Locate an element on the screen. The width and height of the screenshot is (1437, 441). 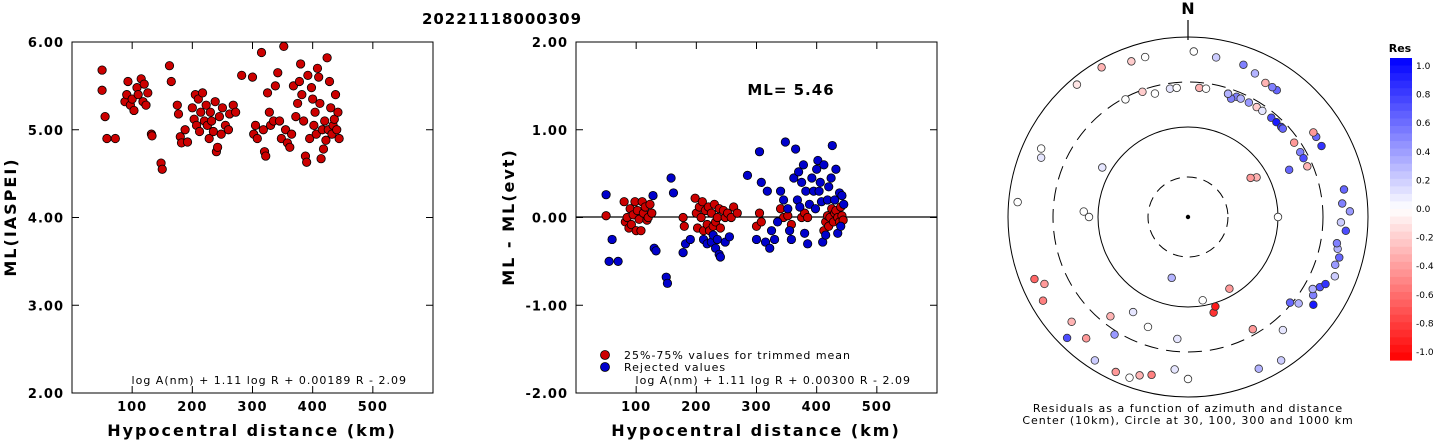
y-tick-label: 6.00 is located at coordinates (46, 43).